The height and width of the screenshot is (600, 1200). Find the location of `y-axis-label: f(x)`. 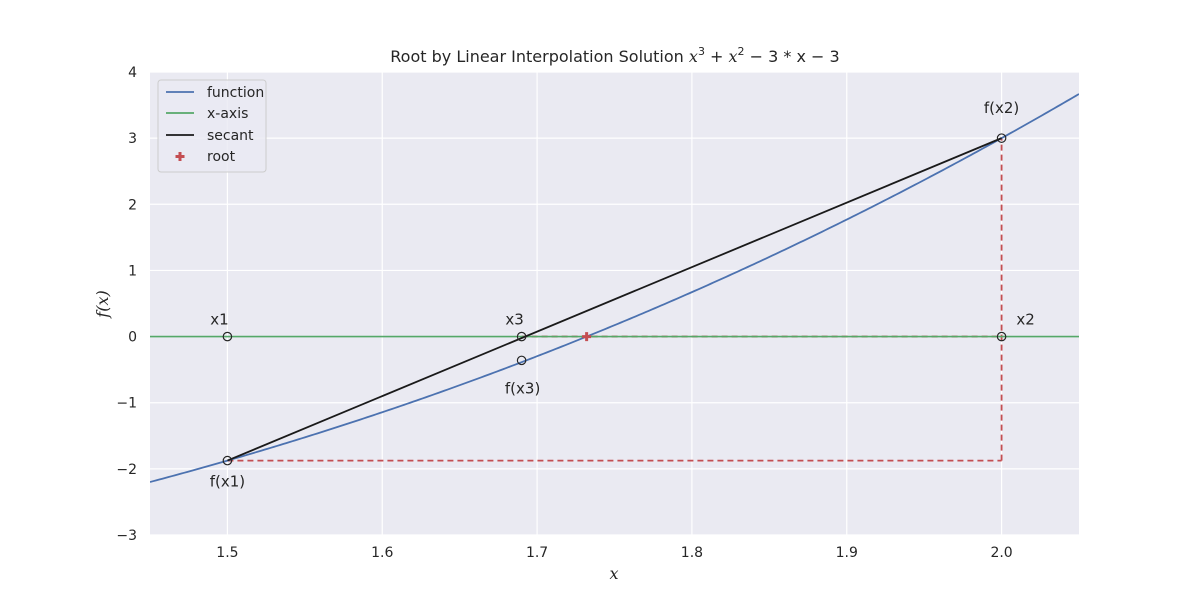

y-axis-label: f(x) is located at coordinates (102, 304).